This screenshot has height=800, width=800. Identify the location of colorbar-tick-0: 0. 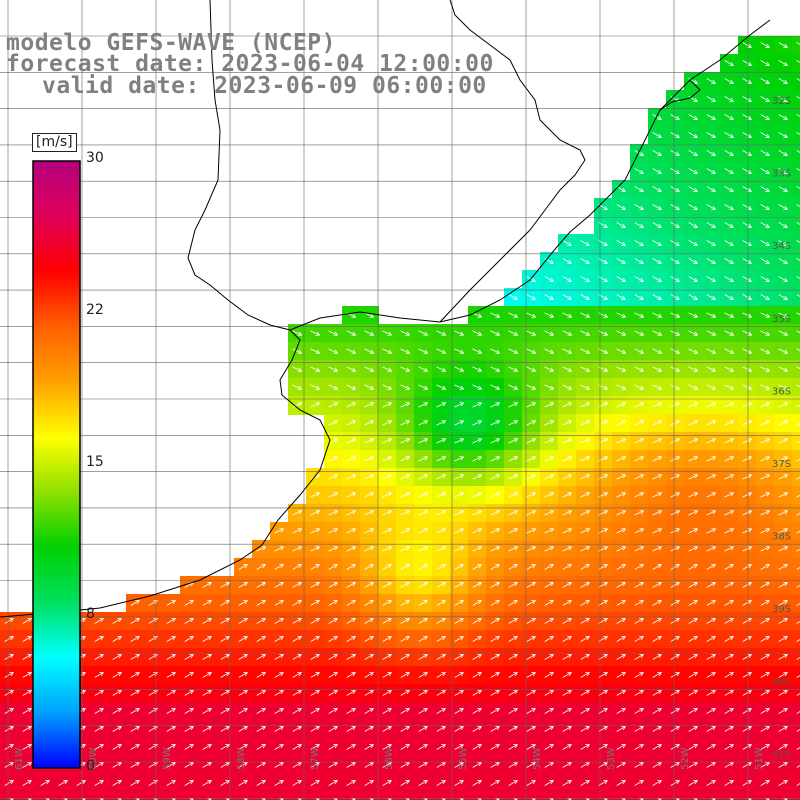
(90, 766).